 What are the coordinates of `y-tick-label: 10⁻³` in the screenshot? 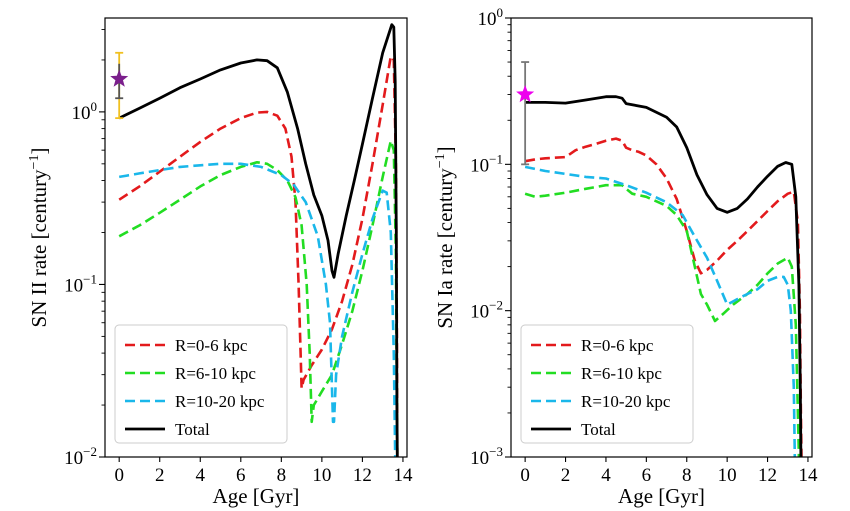 It's located at (486, 456).